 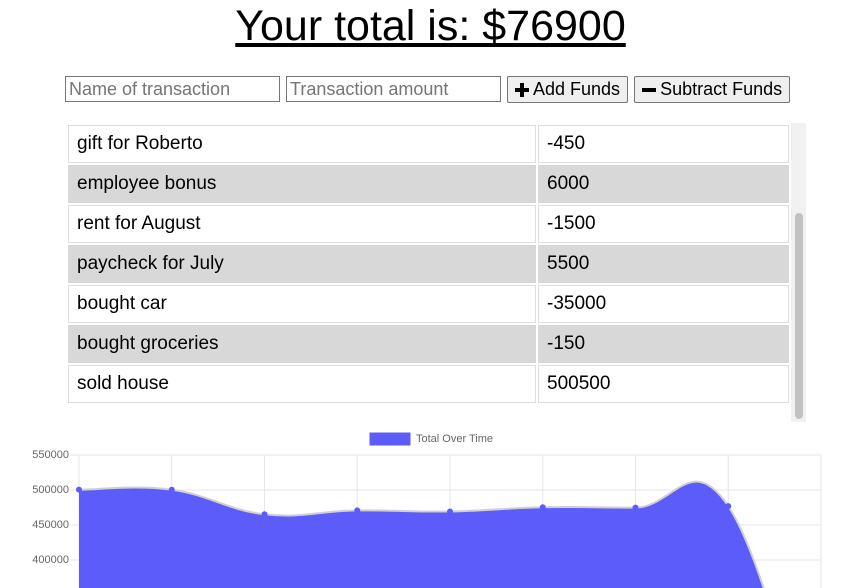 What do you see at coordinates (577, 89) in the screenshot?
I see `add-label: Add Funds` at bounding box center [577, 89].